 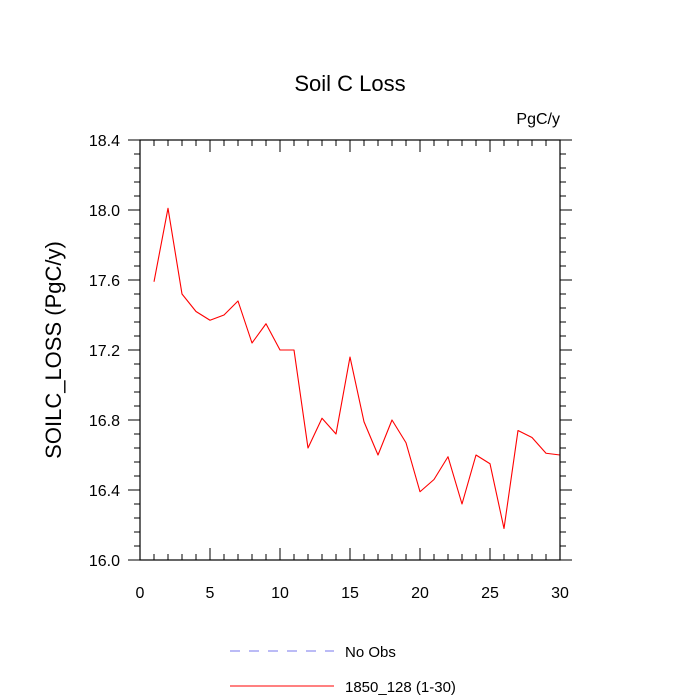 What do you see at coordinates (490, 593) in the screenshot?
I see `x-tick-label: 25` at bounding box center [490, 593].